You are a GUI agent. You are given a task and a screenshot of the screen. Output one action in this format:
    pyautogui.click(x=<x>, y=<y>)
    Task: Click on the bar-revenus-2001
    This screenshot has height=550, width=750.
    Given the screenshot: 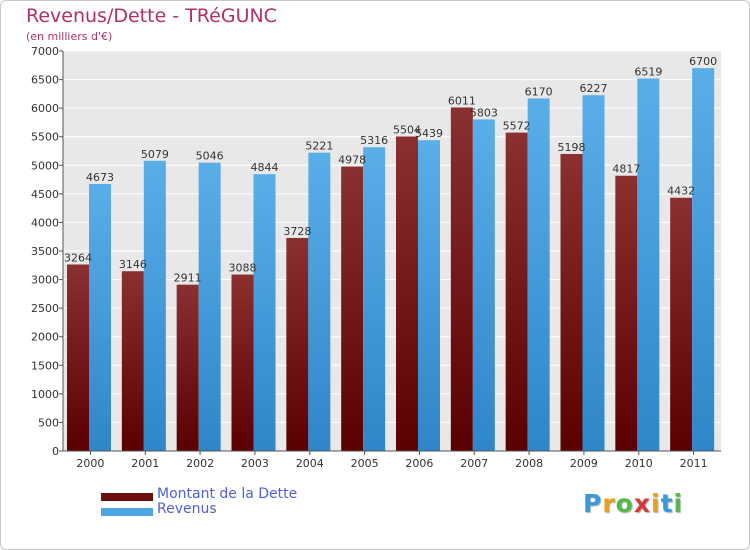 What is the action you would take?
    pyautogui.click(x=154, y=305)
    